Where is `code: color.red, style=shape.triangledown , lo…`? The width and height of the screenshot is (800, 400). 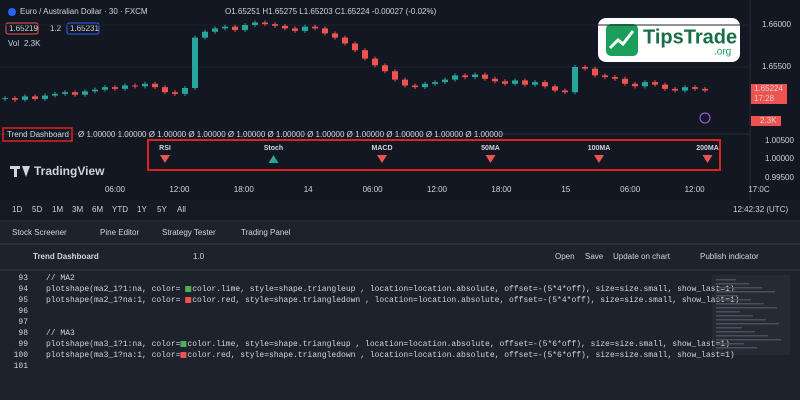
code: color.red, style=shape.triangledown , lo… is located at coordinates (465, 300).